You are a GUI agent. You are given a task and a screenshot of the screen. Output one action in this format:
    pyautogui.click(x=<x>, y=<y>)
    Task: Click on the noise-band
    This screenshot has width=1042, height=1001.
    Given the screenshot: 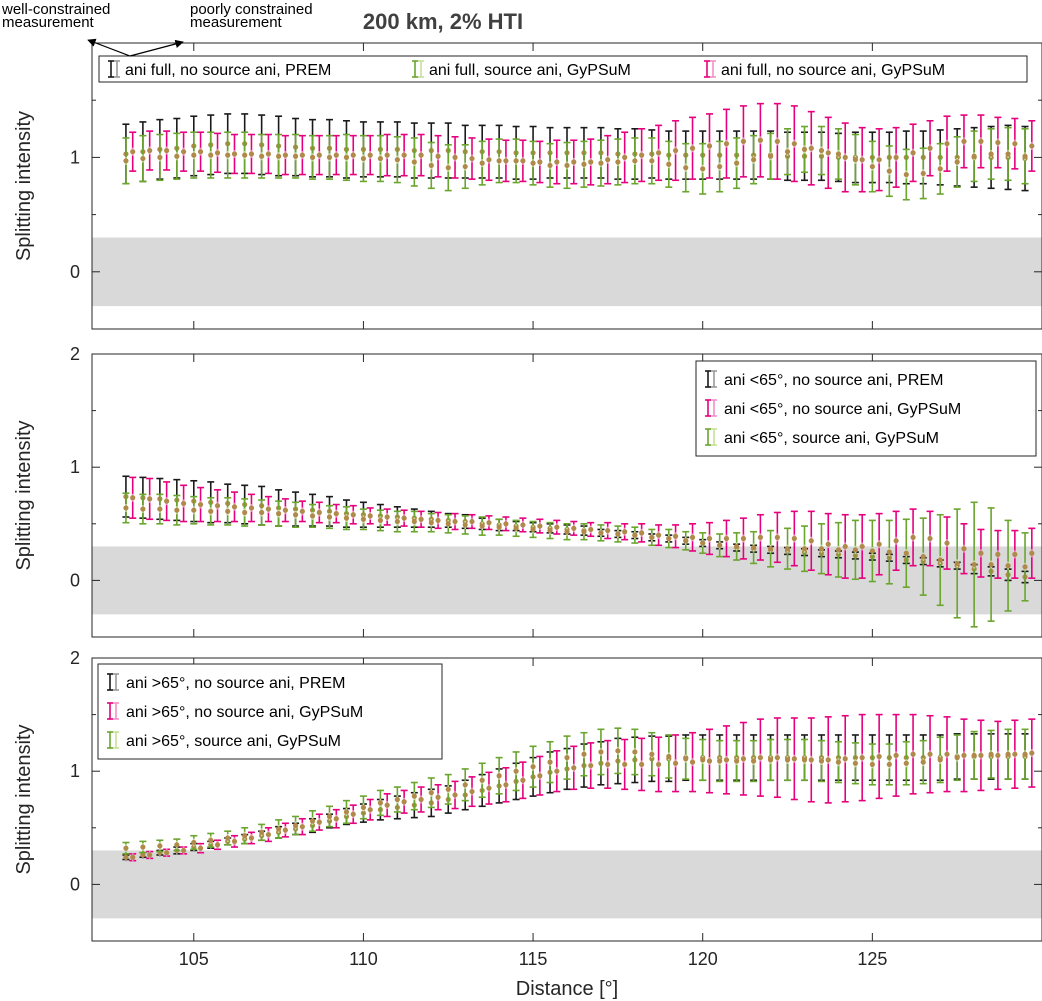 What is the action you would take?
    pyautogui.click(x=567, y=272)
    